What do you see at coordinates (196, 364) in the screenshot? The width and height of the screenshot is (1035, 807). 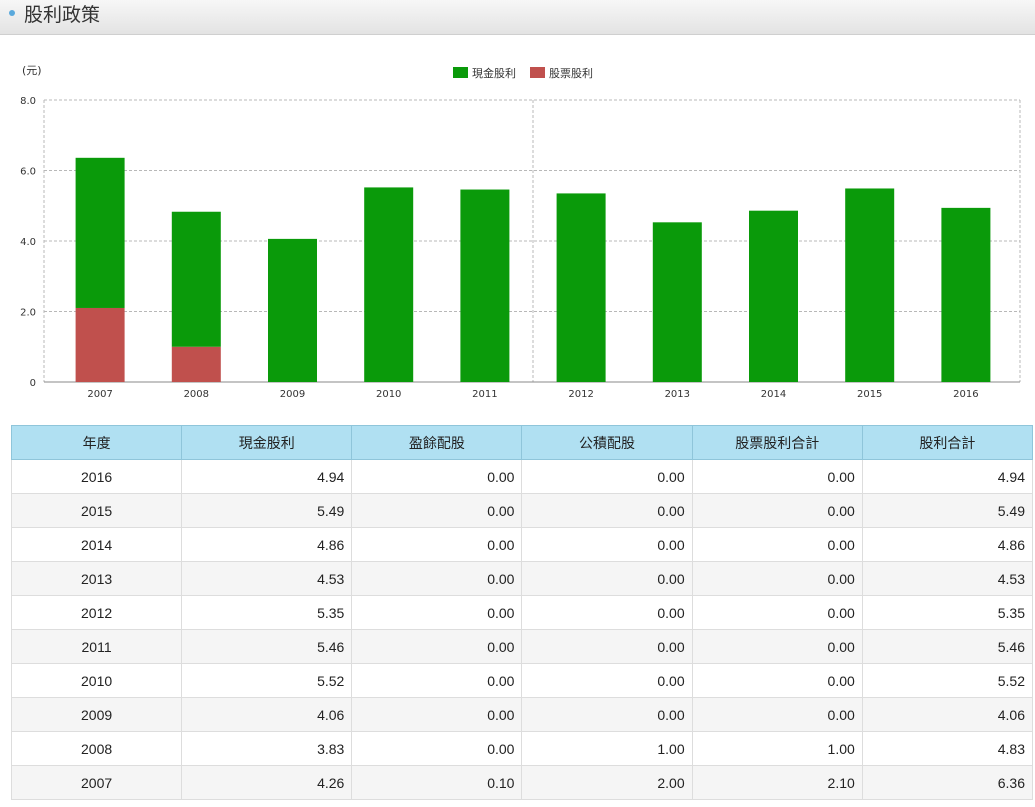 I see `bar-stock-2008` at bounding box center [196, 364].